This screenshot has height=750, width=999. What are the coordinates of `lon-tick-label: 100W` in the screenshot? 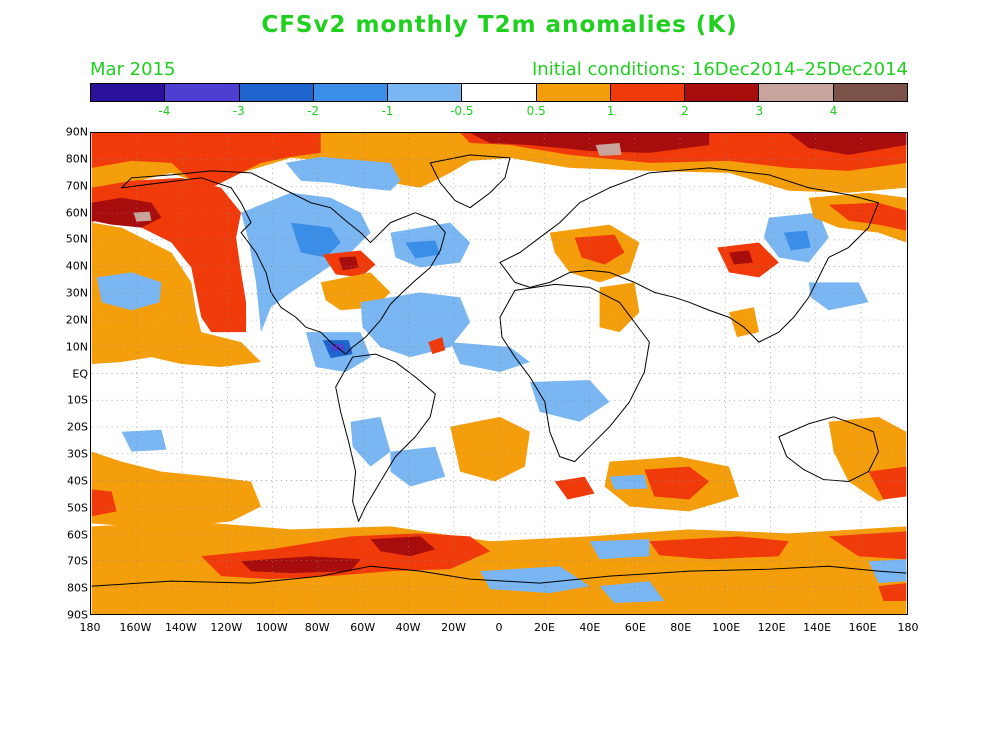 It's located at (271, 627).